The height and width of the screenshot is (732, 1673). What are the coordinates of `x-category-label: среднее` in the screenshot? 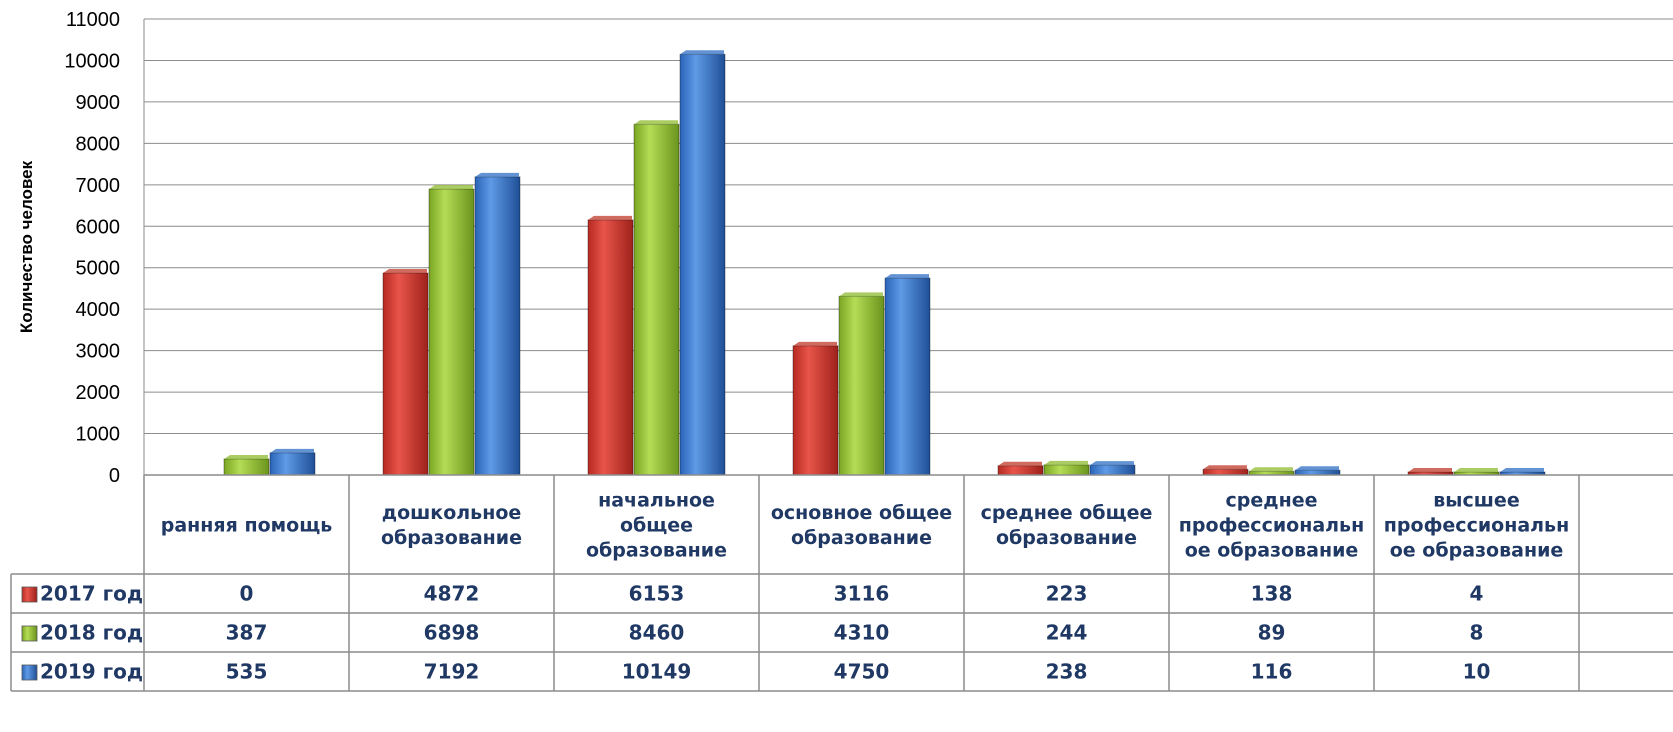 It's located at (1272, 501).